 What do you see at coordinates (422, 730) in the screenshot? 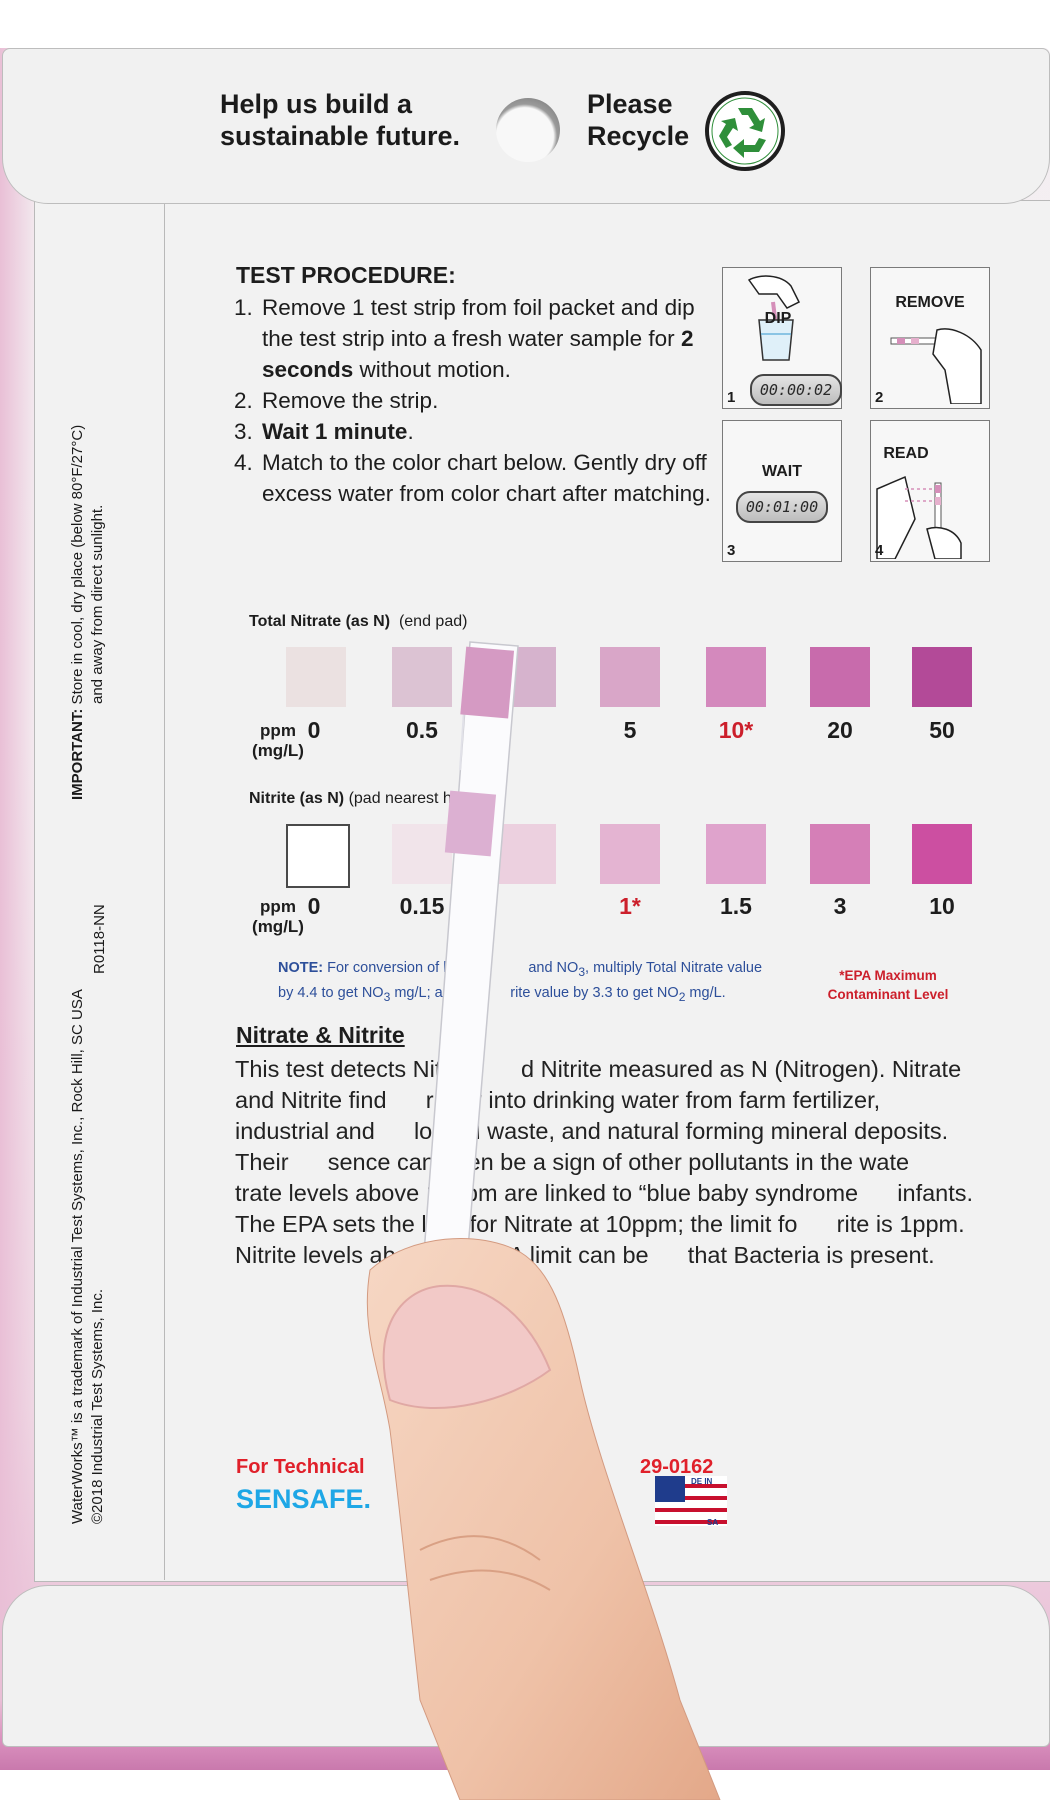
I see `nitrate_chart-value: 0.5` at bounding box center [422, 730].